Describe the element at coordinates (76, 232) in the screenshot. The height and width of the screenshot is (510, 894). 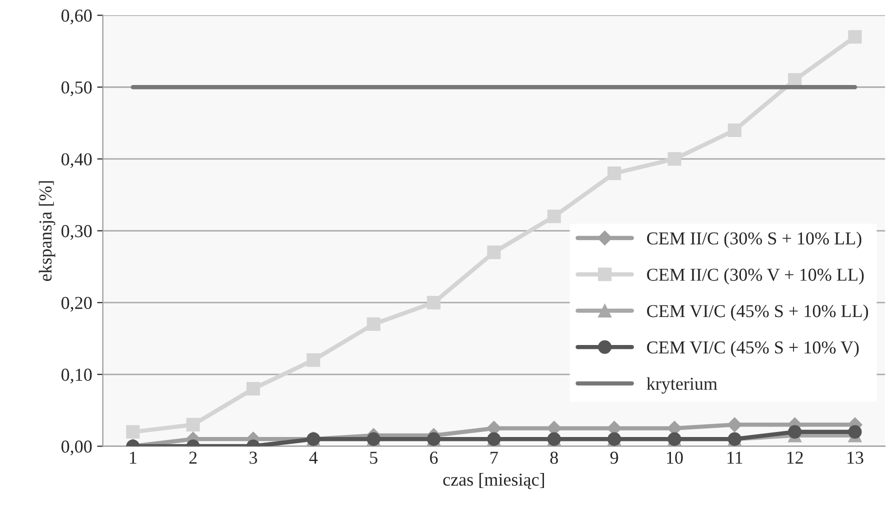
I see `y-tick-label: 0,30` at that location.